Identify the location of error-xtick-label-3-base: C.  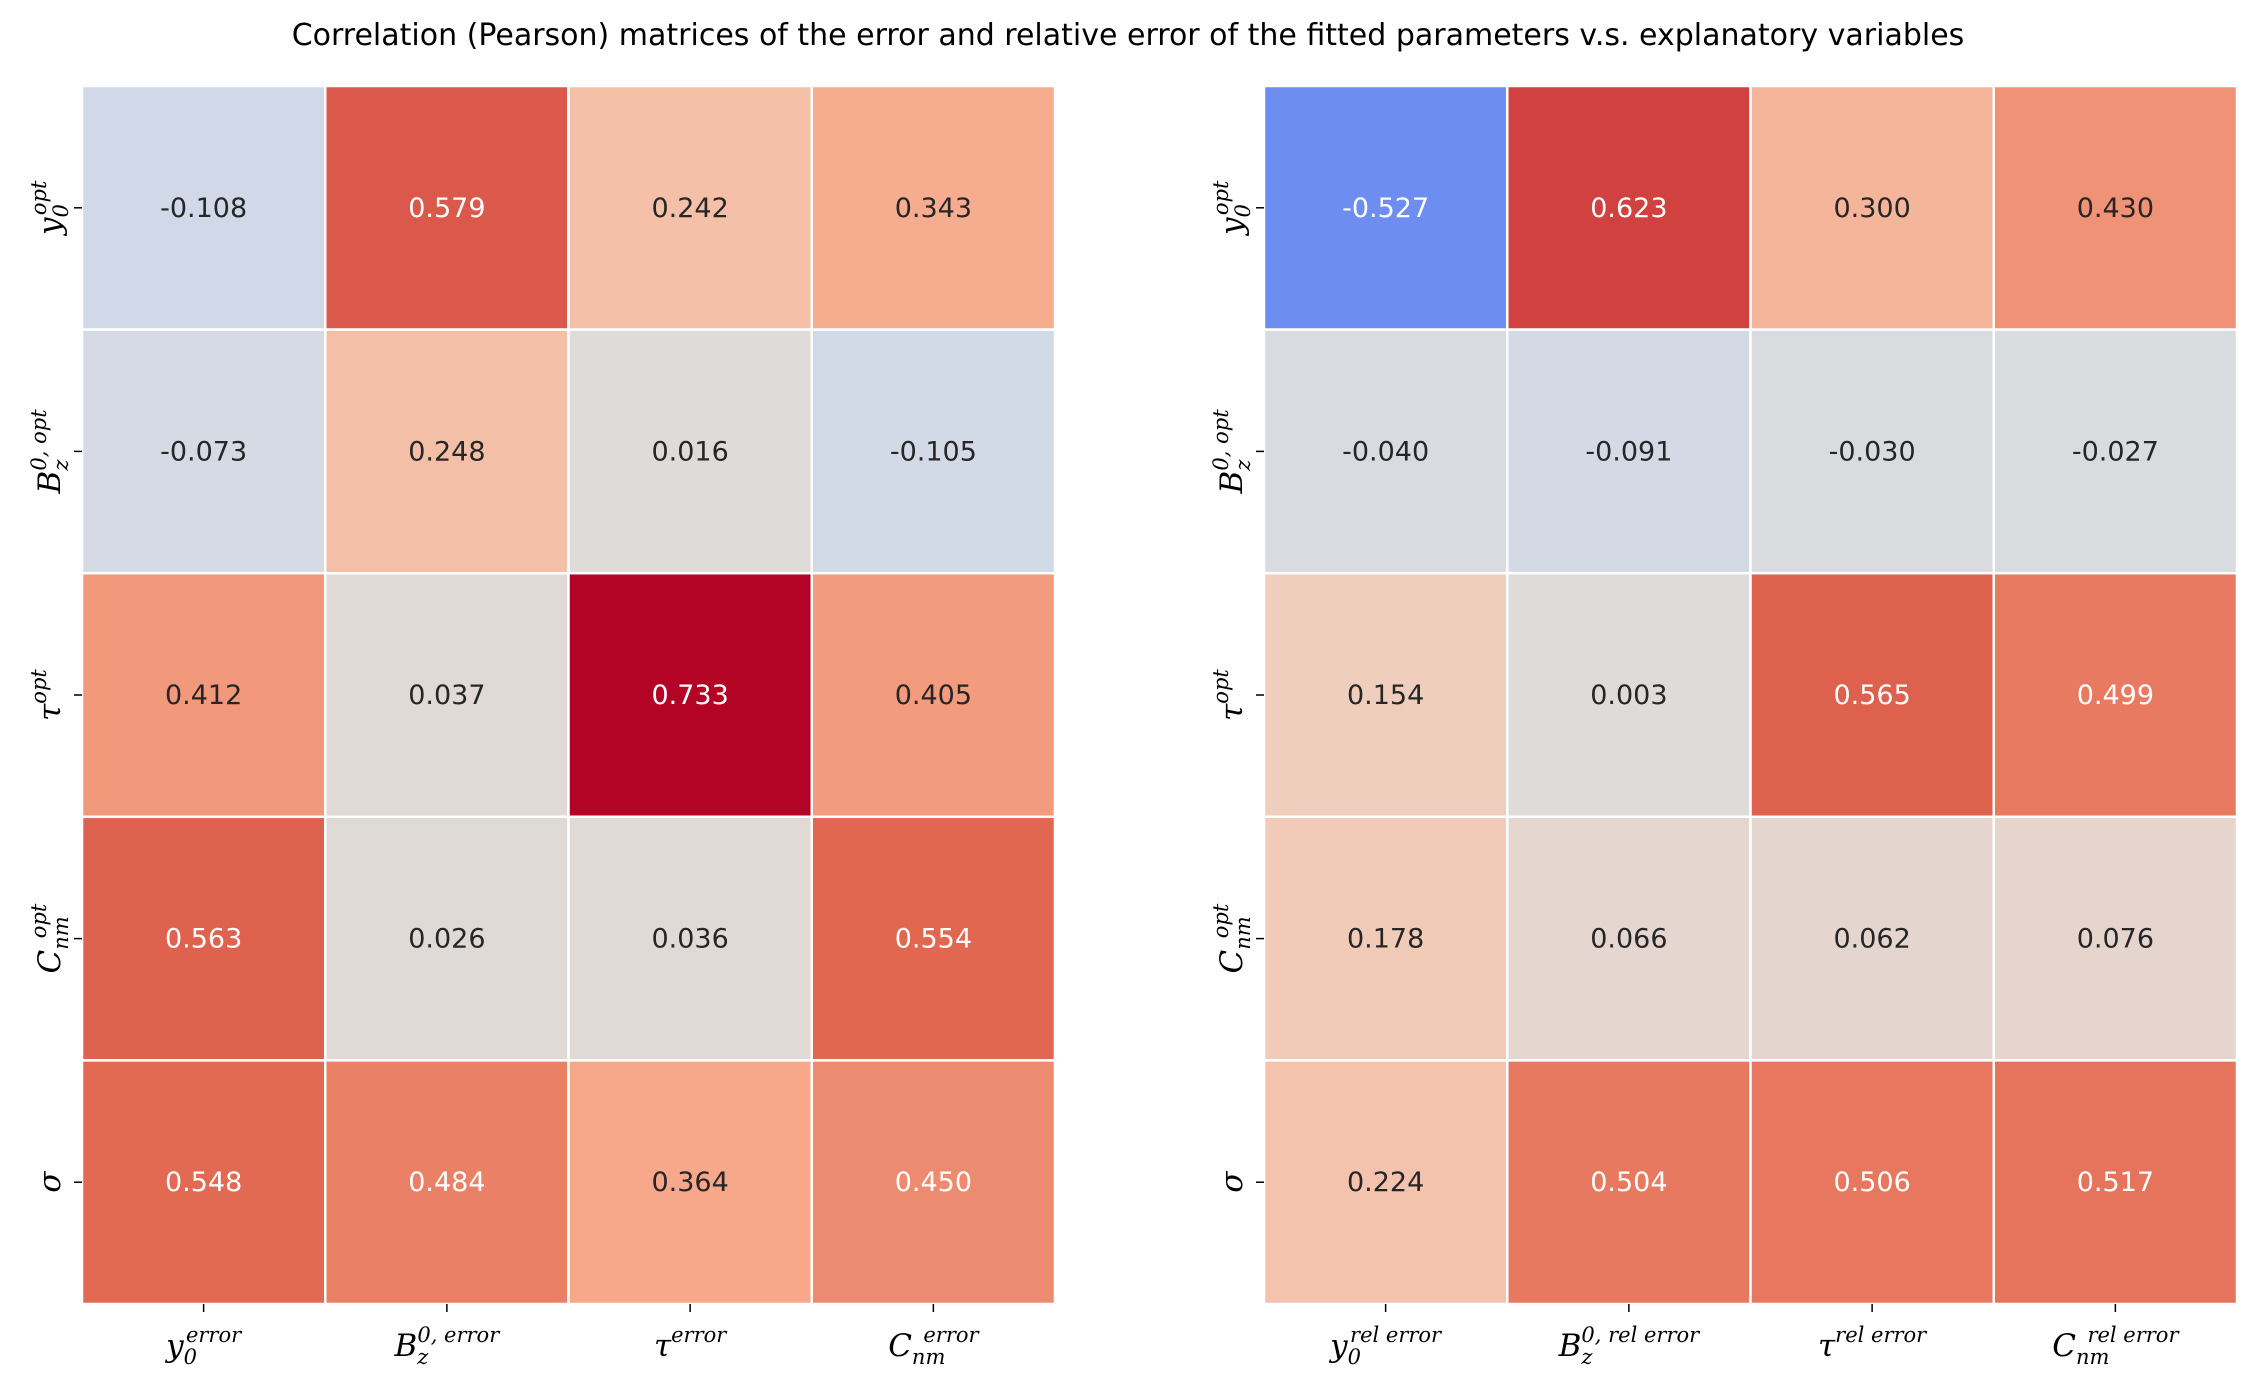
(900, 1346).